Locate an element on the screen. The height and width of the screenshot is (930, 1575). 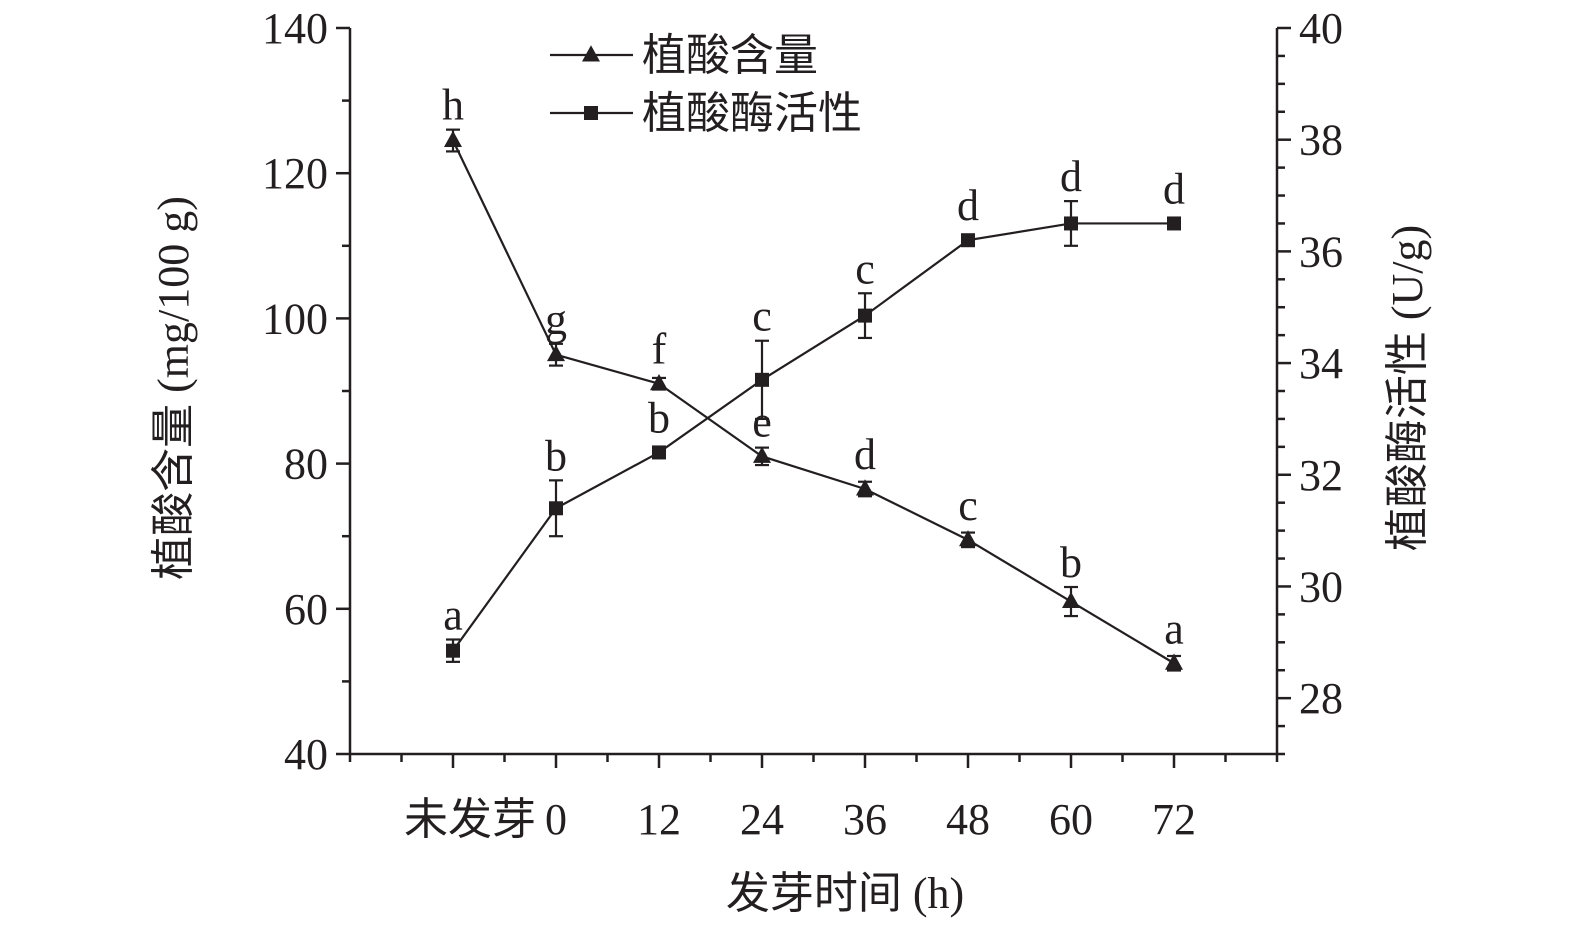
x-tick-label: 48 is located at coordinates (968, 819).